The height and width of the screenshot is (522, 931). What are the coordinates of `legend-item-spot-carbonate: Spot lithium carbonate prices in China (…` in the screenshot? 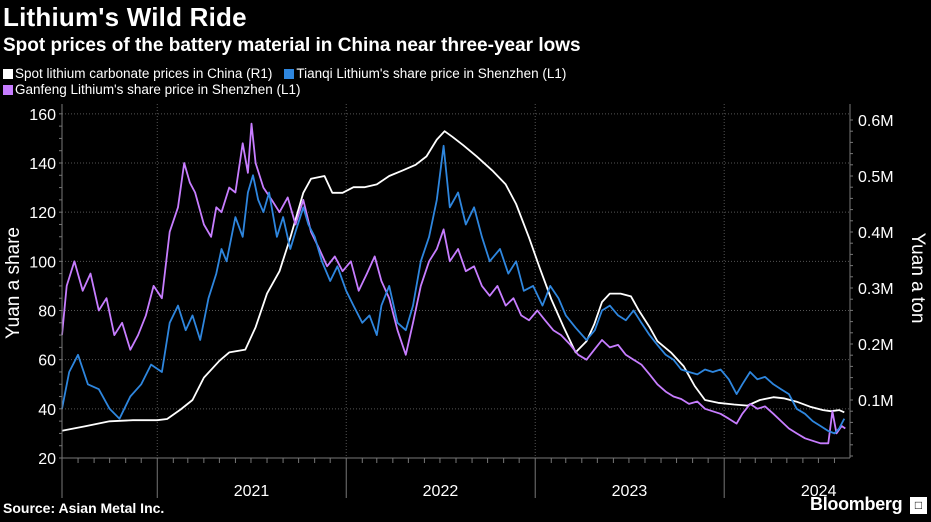 It's located at (137, 74).